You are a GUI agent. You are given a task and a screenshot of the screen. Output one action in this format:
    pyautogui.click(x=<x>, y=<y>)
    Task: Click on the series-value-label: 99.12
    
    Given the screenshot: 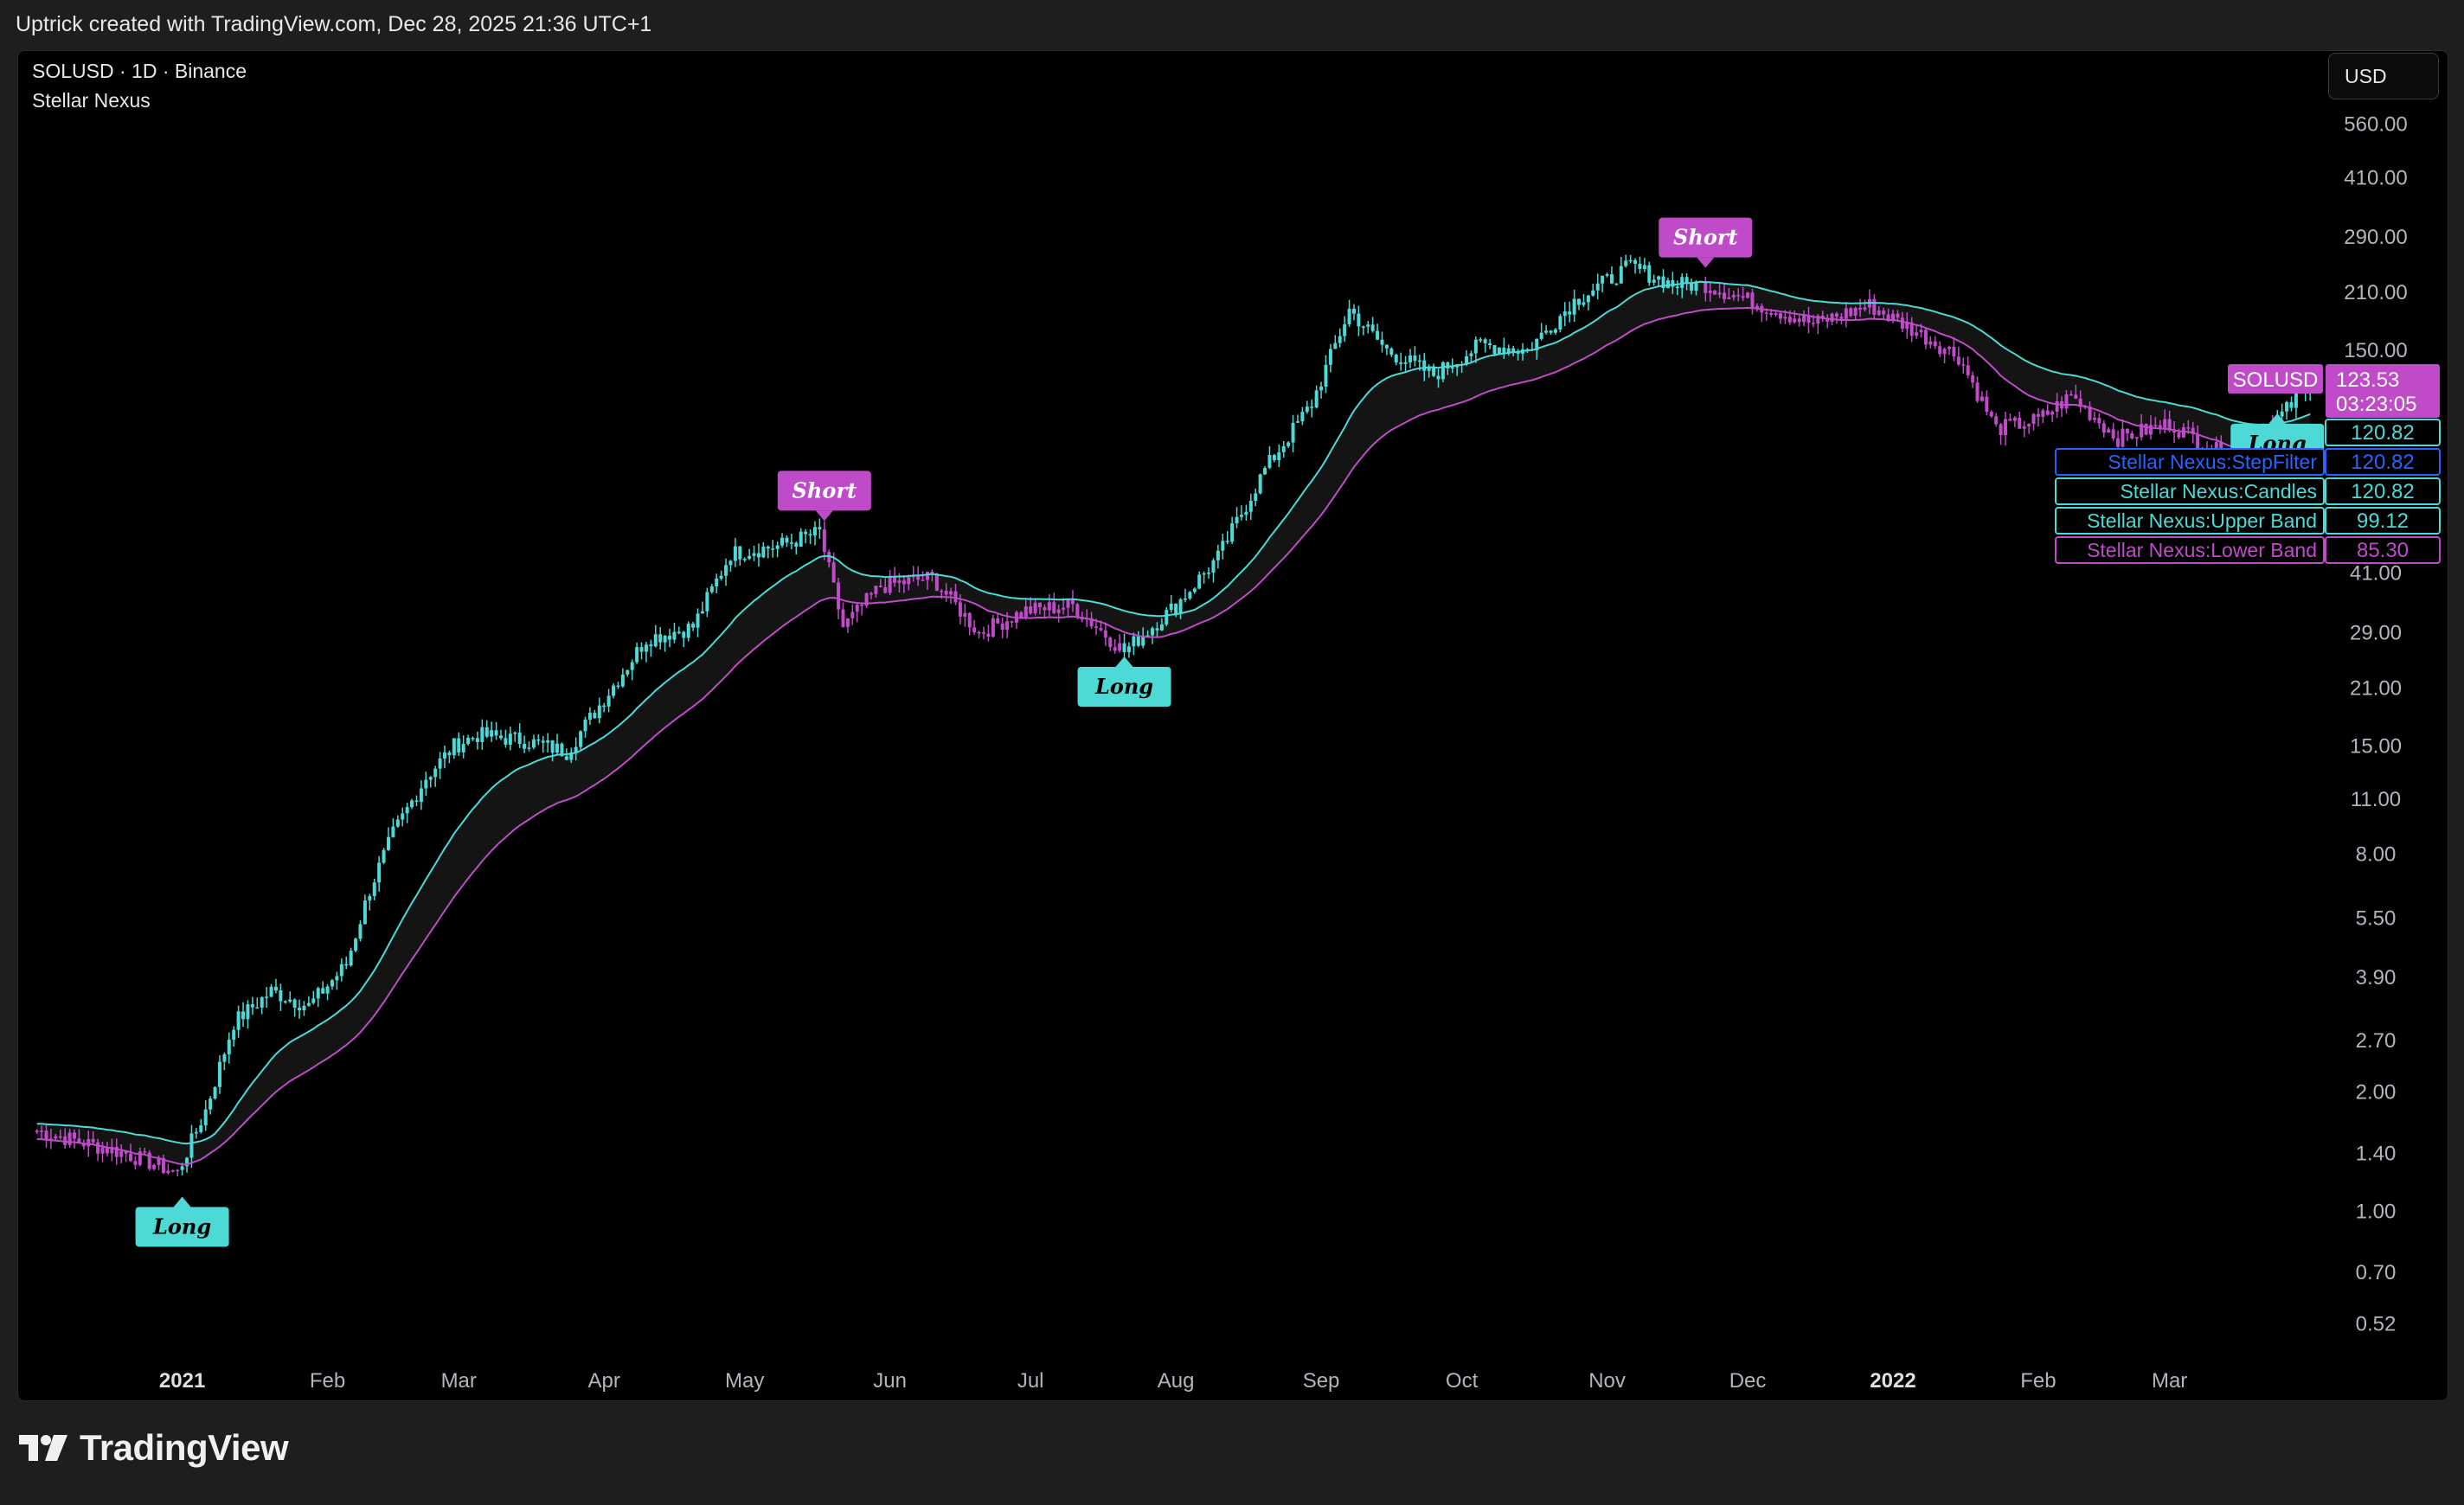 What is the action you would take?
    pyautogui.click(x=2383, y=521)
    